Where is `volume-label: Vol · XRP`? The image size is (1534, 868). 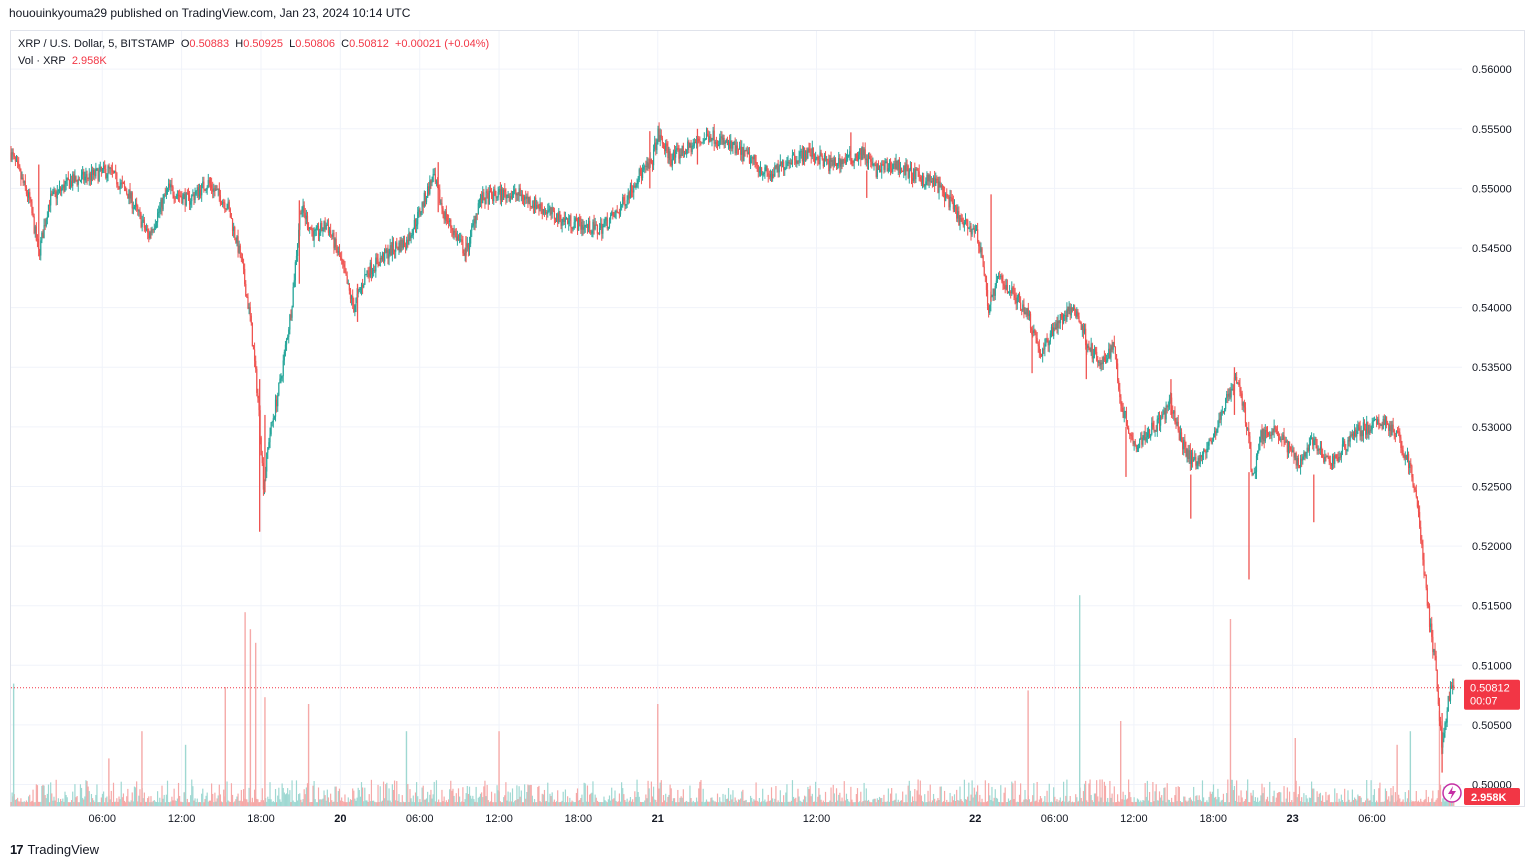 volume-label: Vol · XRP is located at coordinates (42, 61).